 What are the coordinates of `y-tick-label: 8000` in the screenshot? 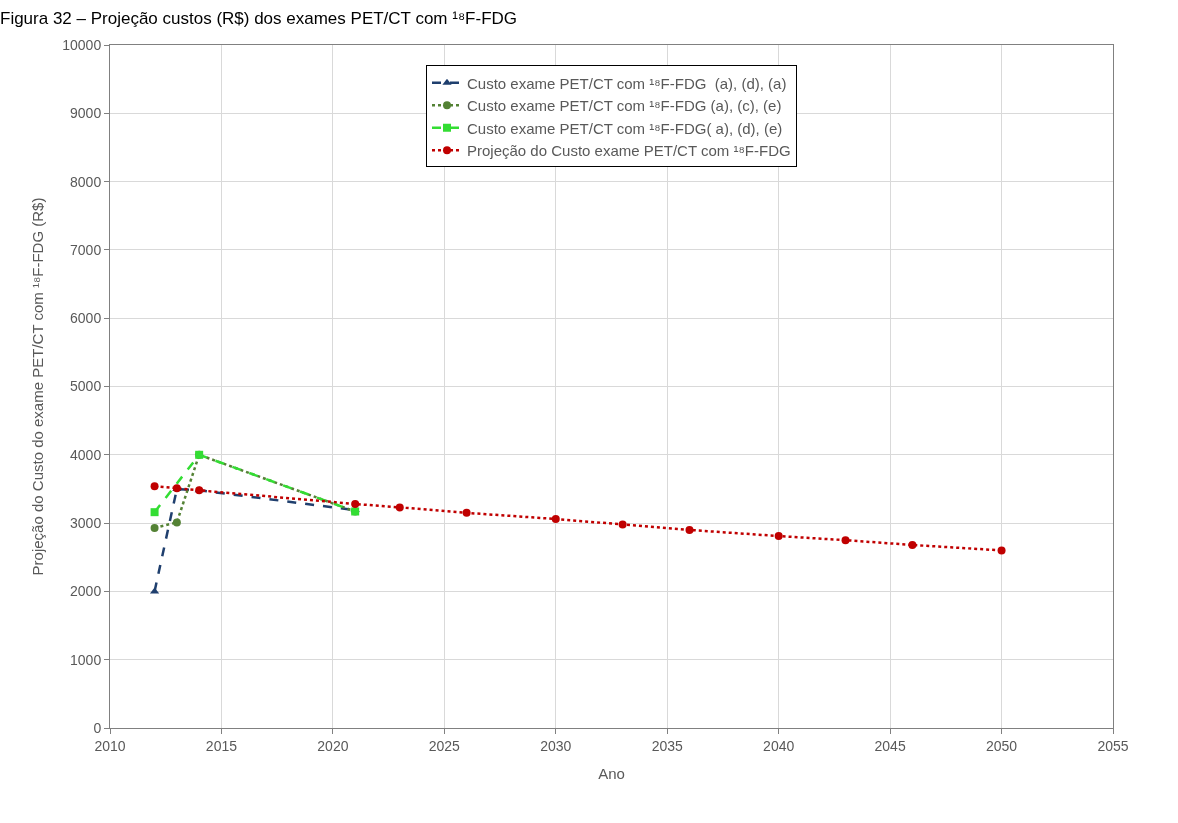 It's located at (86, 181).